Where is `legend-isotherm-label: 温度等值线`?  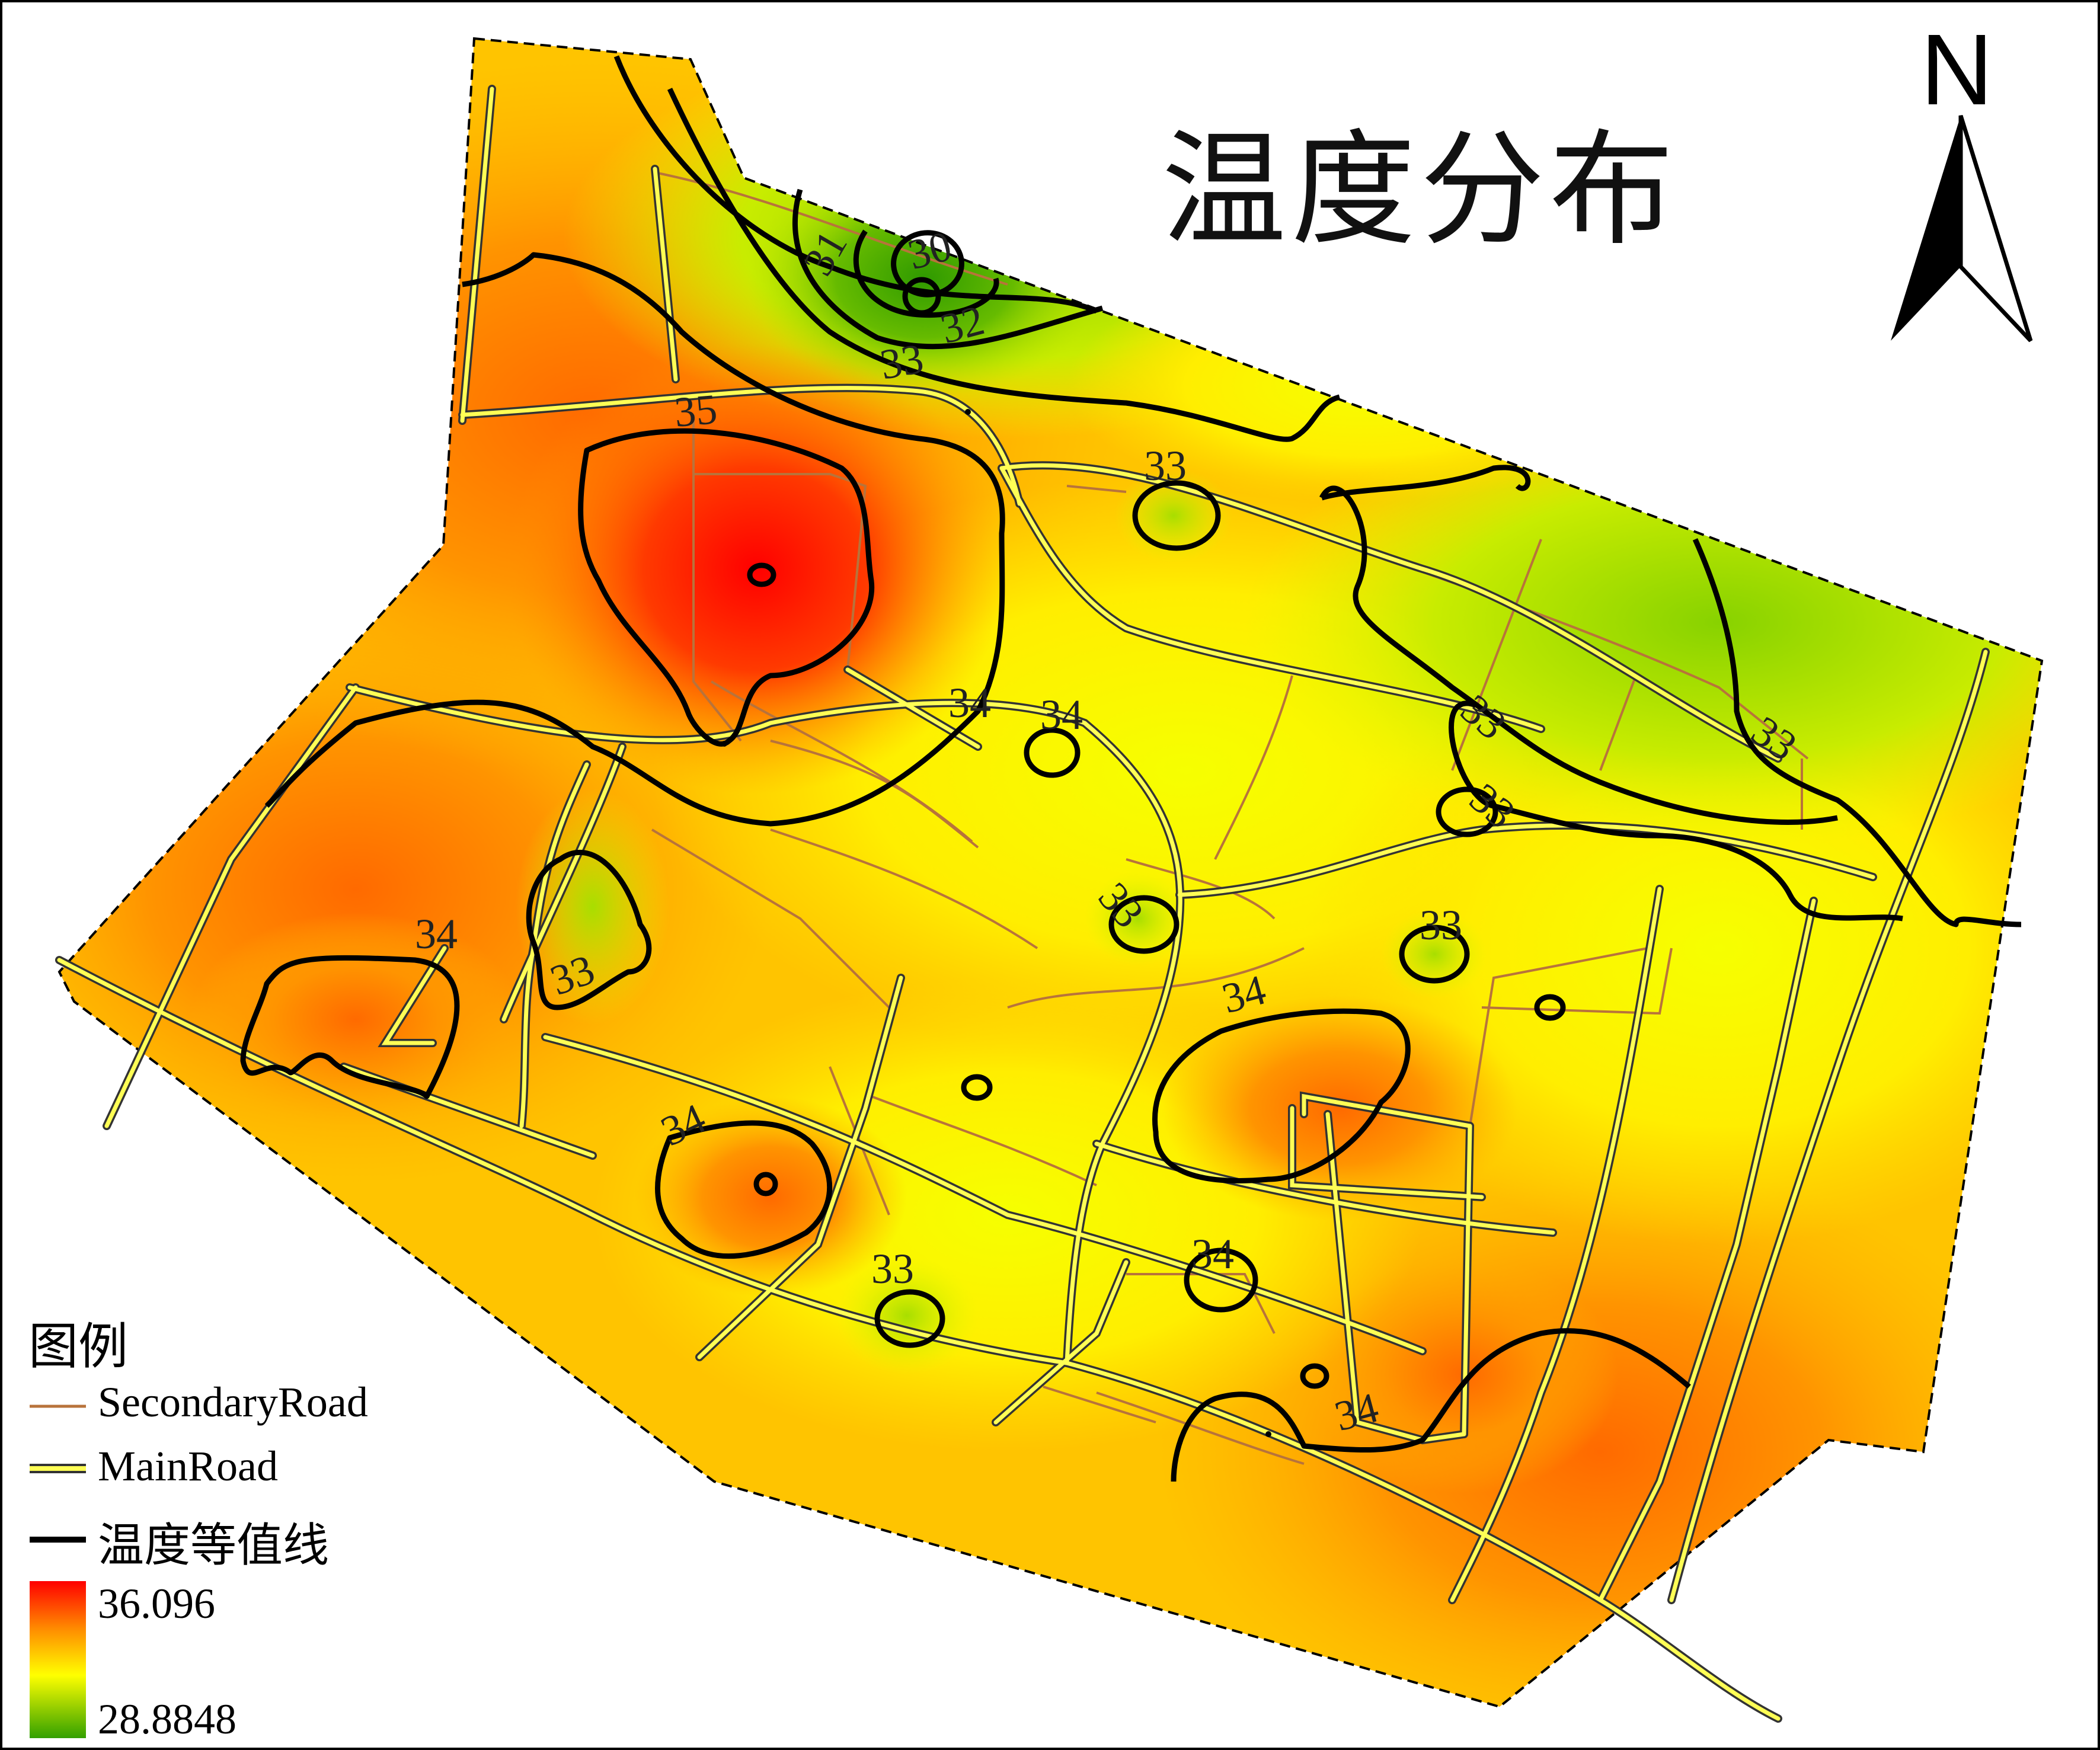
legend-isotherm-label: 温度等值线 is located at coordinates (214, 1545).